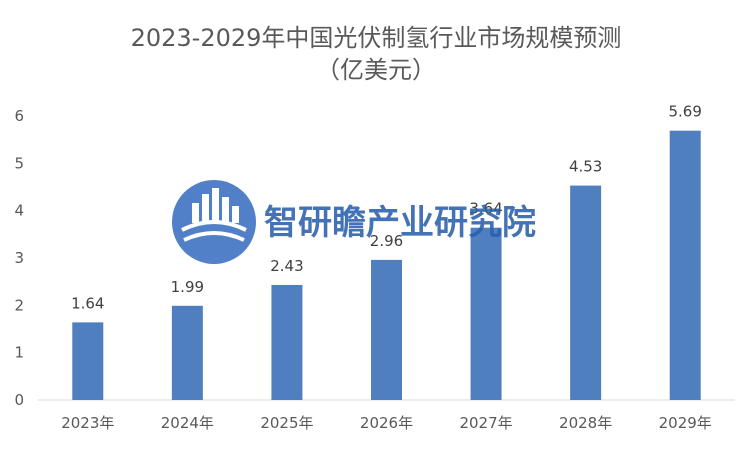  What do you see at coordinates (585, 167) in the screenshot?
I see `data-label: 4.53` at bounding box center [585, 167].